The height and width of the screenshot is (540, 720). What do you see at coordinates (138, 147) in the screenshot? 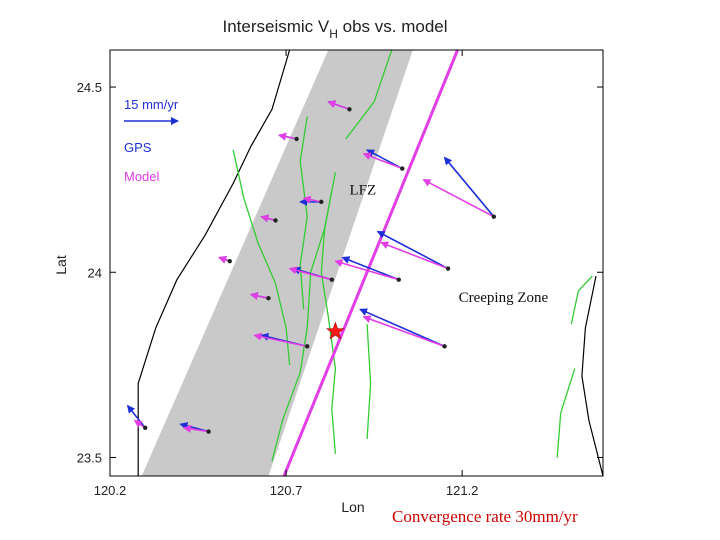
I see `legend-gps-label: GPS` at bounding box center [138, 147].